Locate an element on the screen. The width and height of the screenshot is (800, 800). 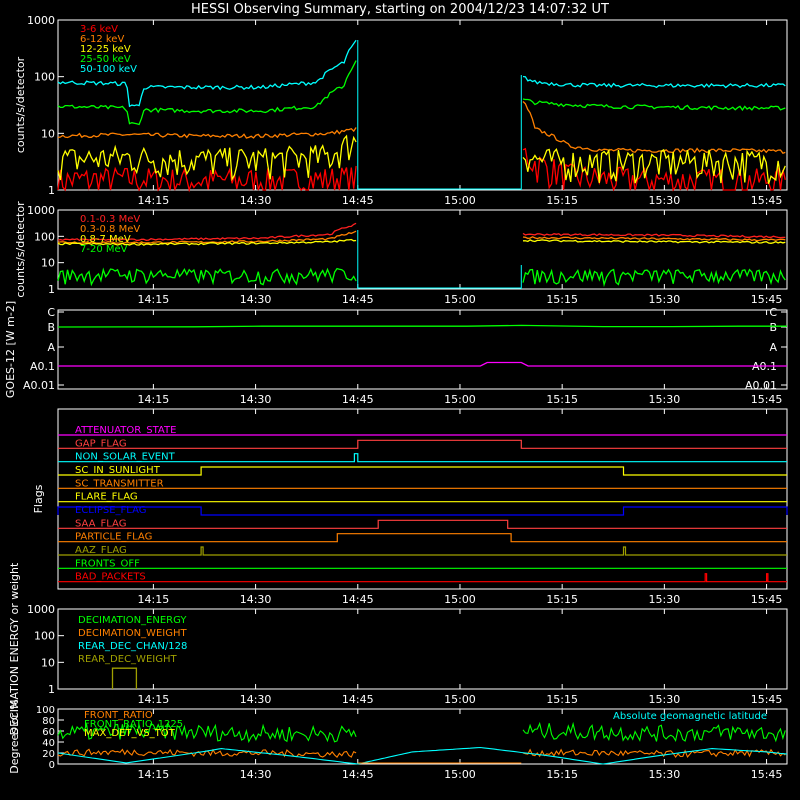
legend-entry: 0.1-0.3 MeV is located at coordinates (110, 219).